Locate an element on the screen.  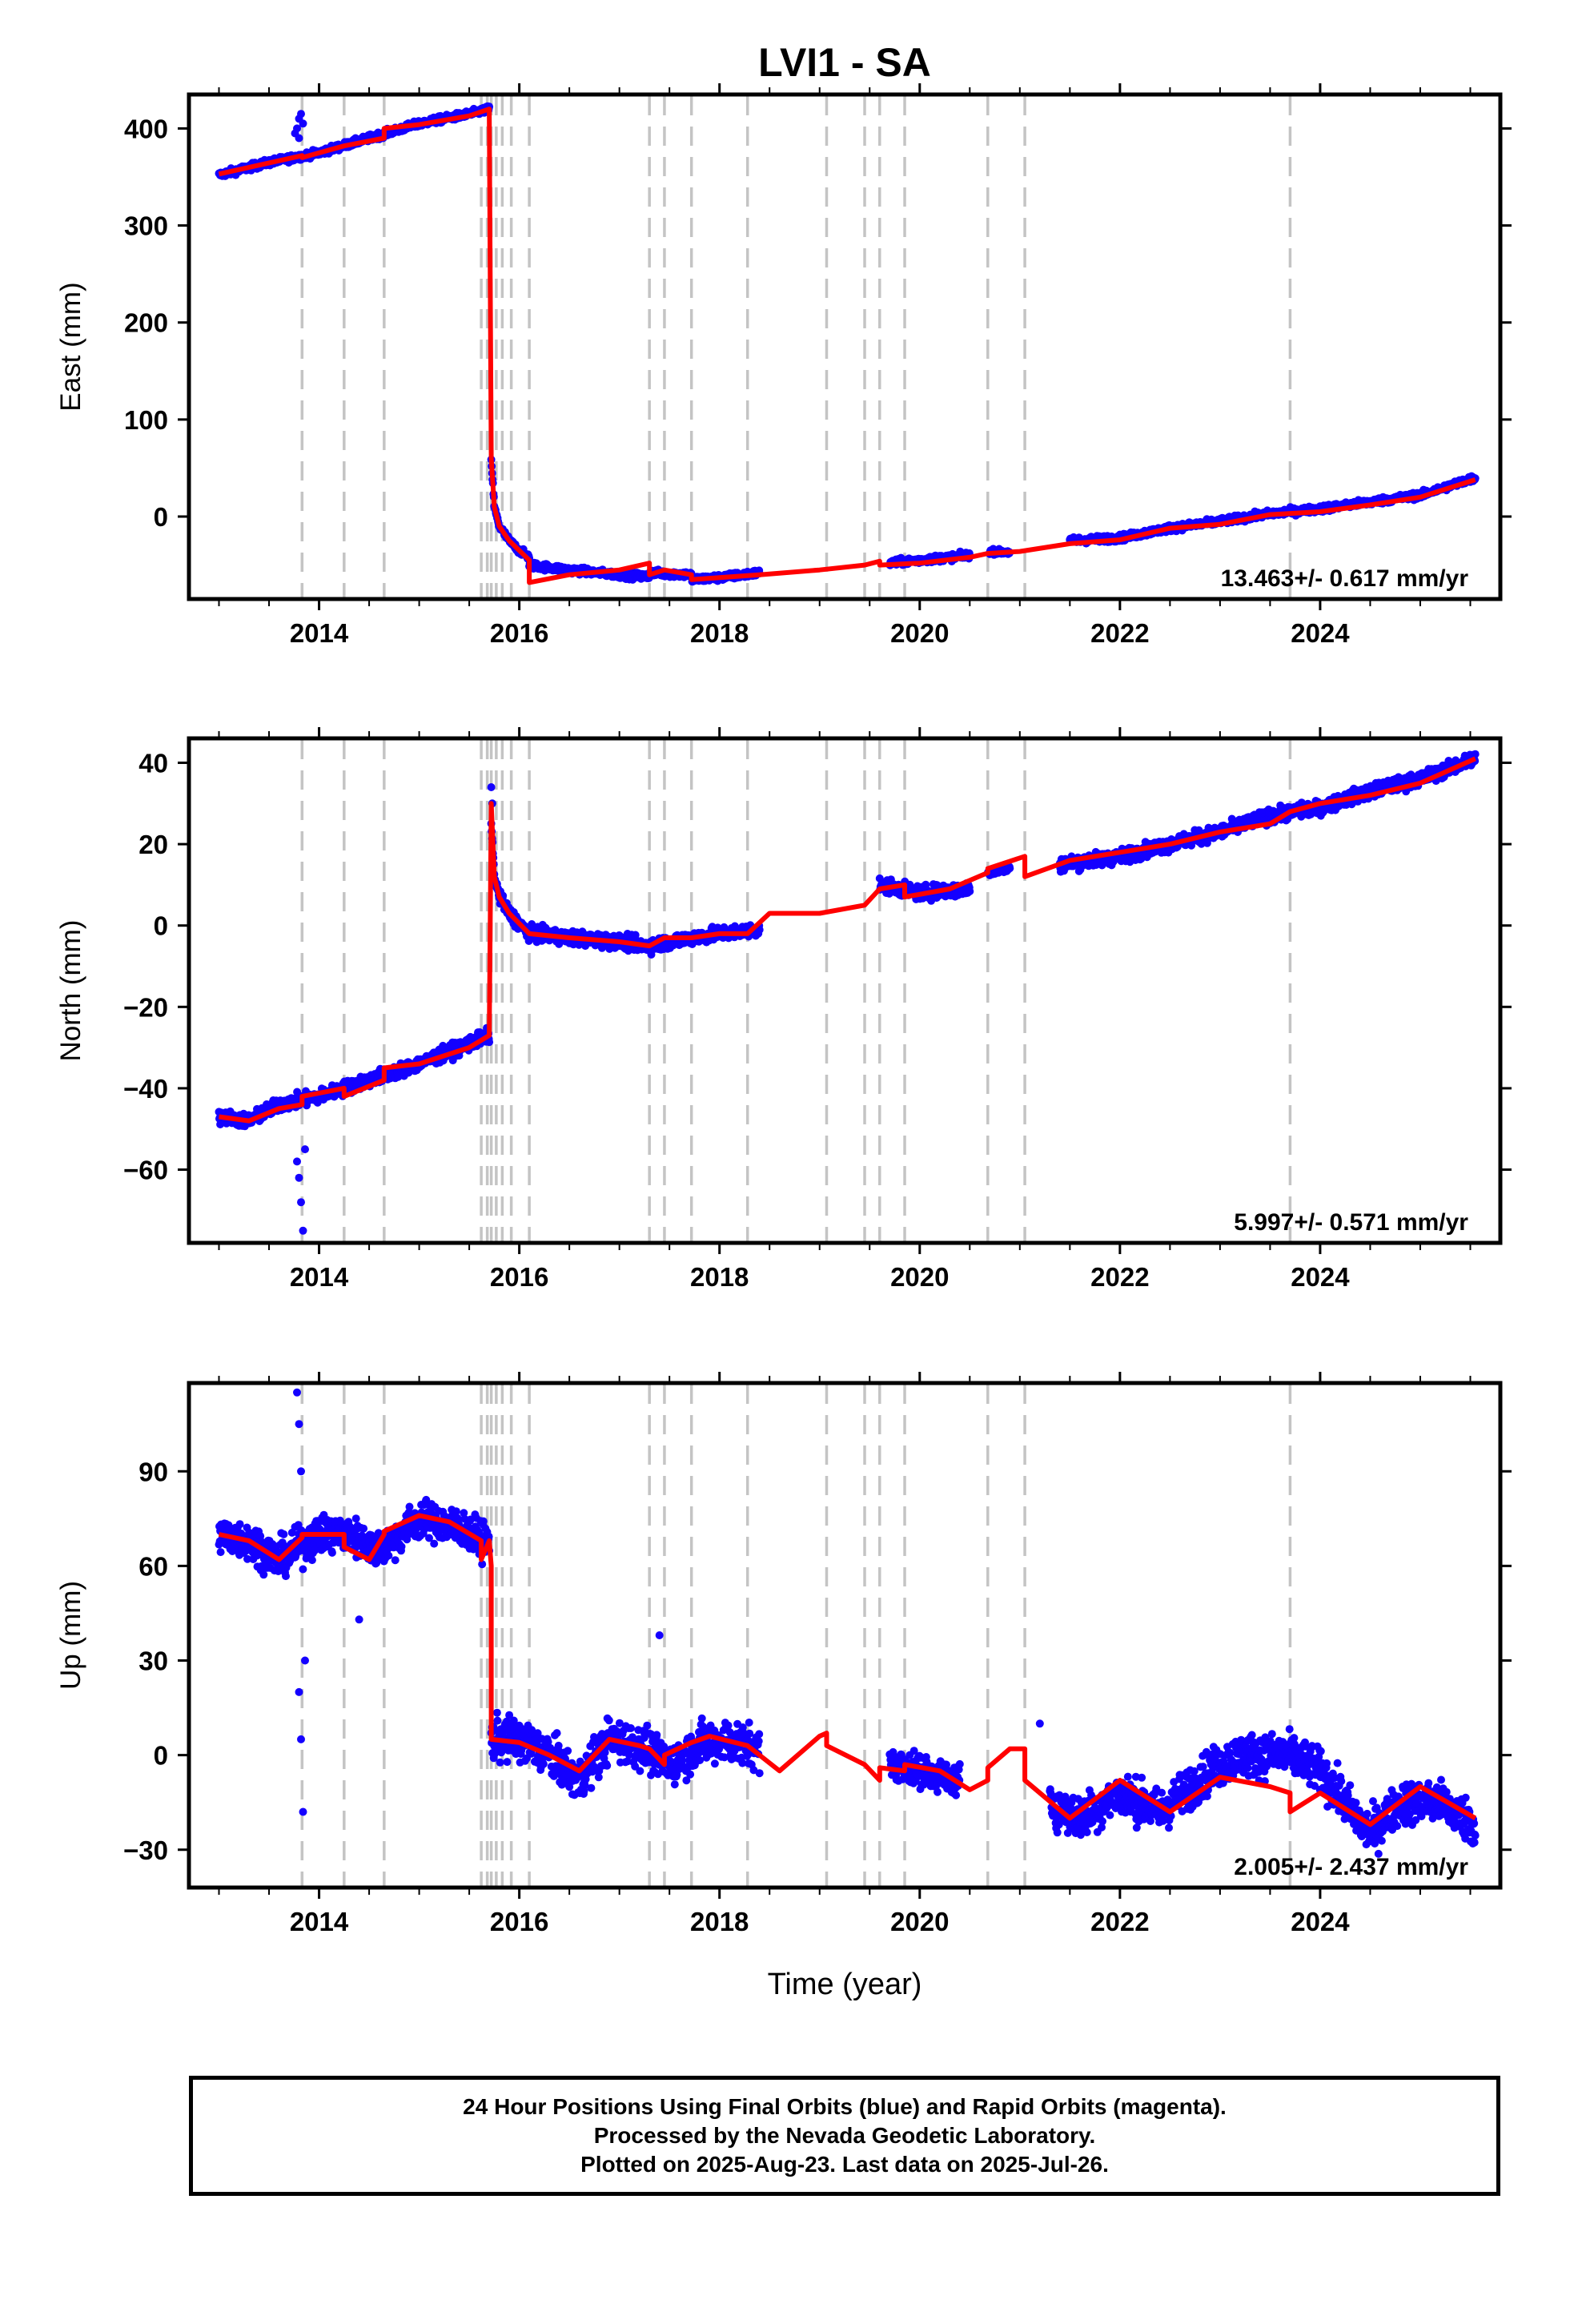
chart-title: LVI1 - SA is located at coordinates (845, 62).